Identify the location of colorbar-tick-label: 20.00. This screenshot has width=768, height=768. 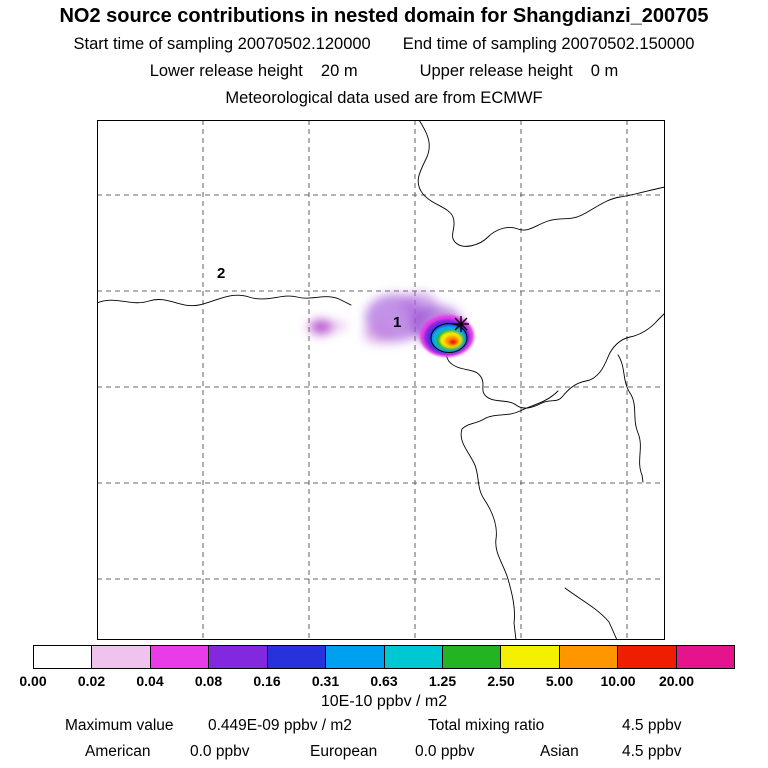
(676, 681).